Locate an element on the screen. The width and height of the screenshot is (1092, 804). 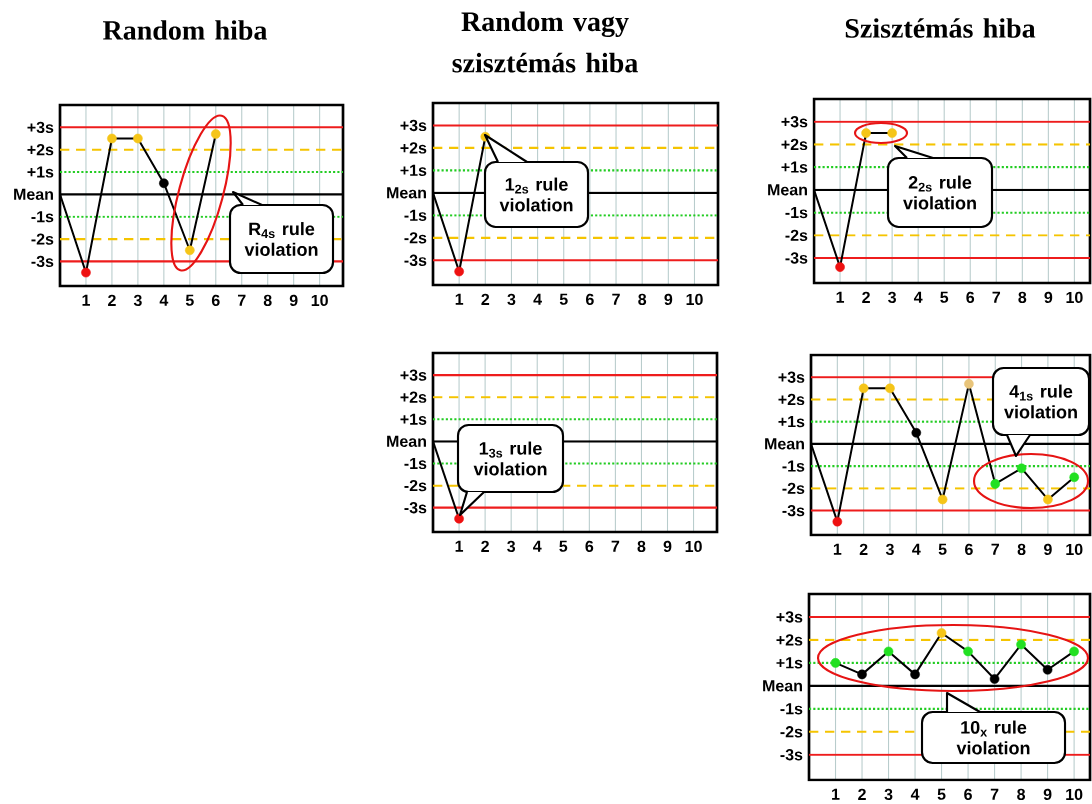
annotation: 1$_{3s}$ rule violation is located at coordinates (510, 458).